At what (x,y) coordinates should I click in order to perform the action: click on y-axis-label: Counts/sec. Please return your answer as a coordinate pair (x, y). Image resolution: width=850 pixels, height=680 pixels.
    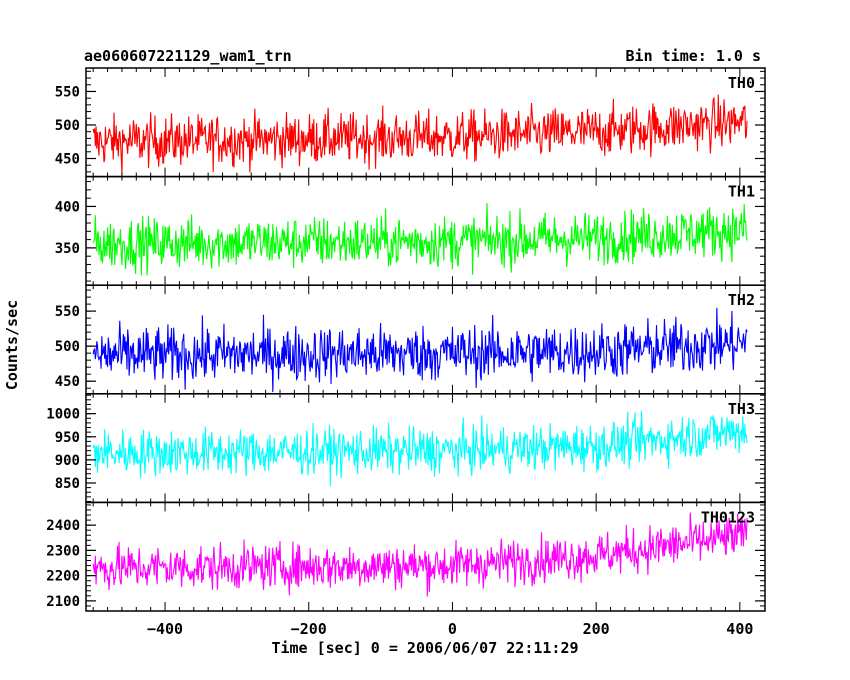
    Looking at the image, I should click on (12, 345).